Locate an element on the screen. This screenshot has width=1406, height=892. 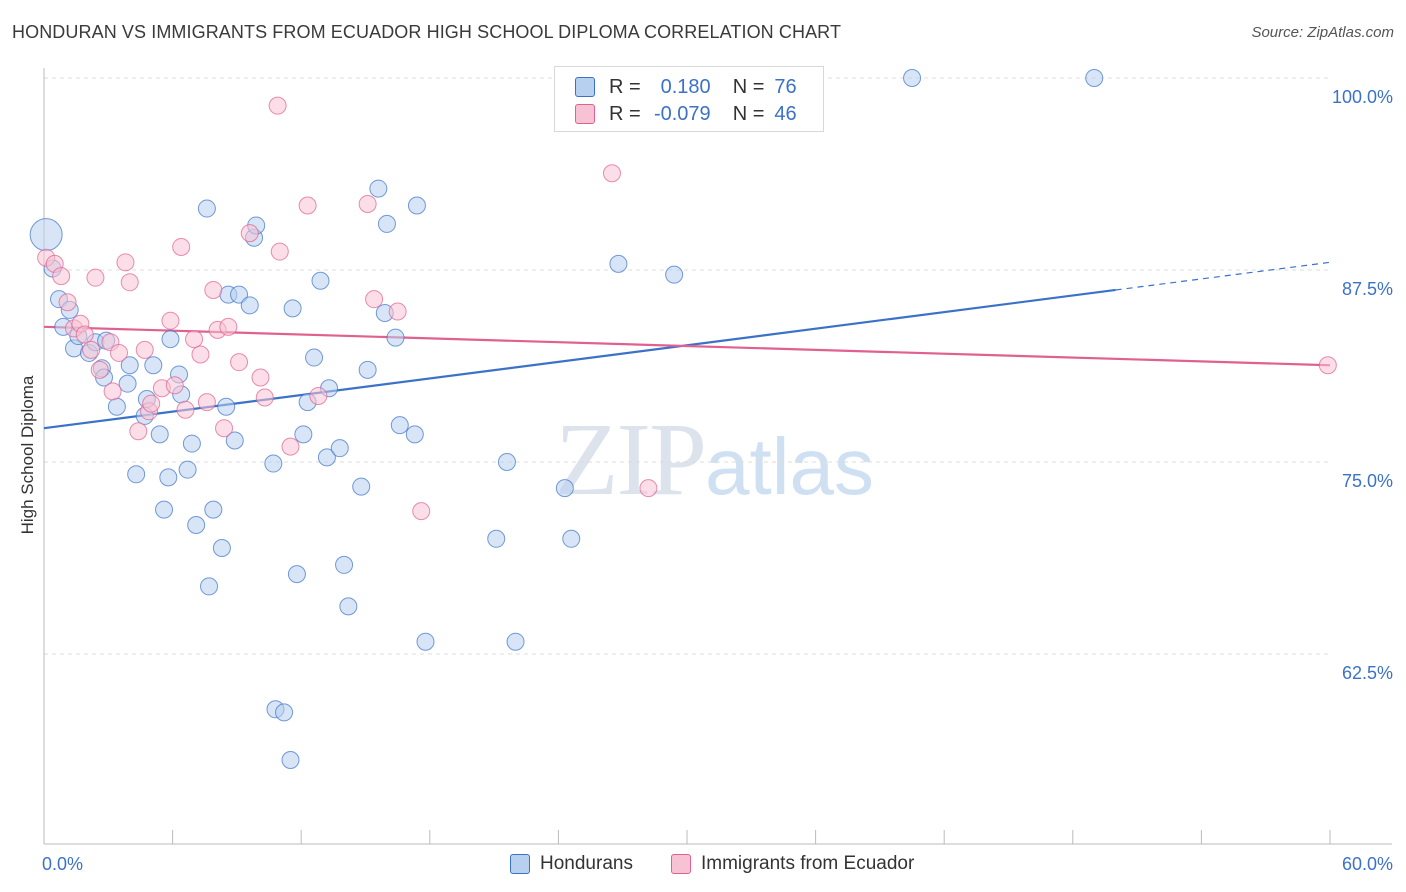
legend-n-value: 76 is located at coordinates (785, 86).